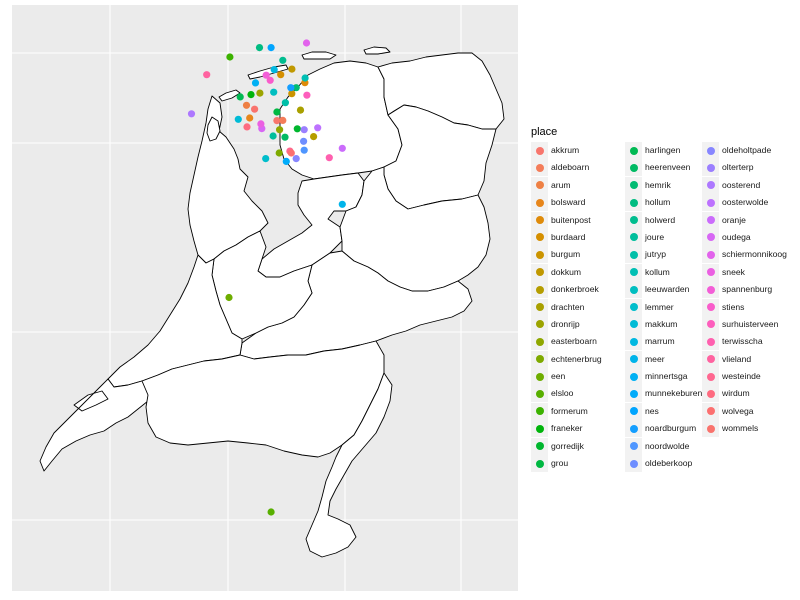 The width and height of the screenshot is (800, 600). I want to click on legend-label: drachten, so click(568, 306).